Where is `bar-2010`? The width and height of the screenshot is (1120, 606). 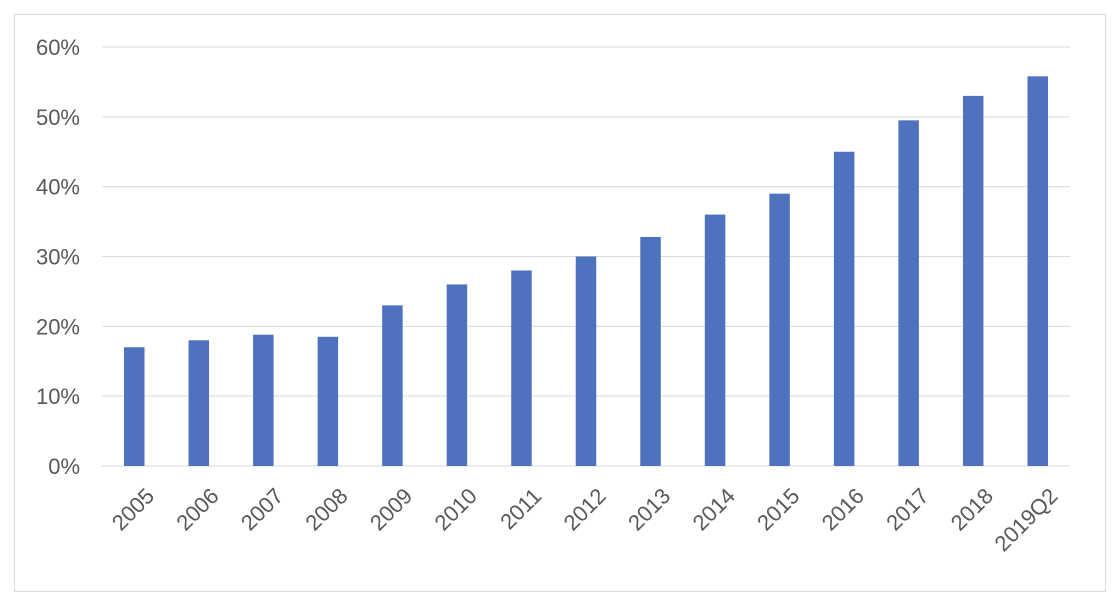
bar-2010 is located at coordinates (457, 375).